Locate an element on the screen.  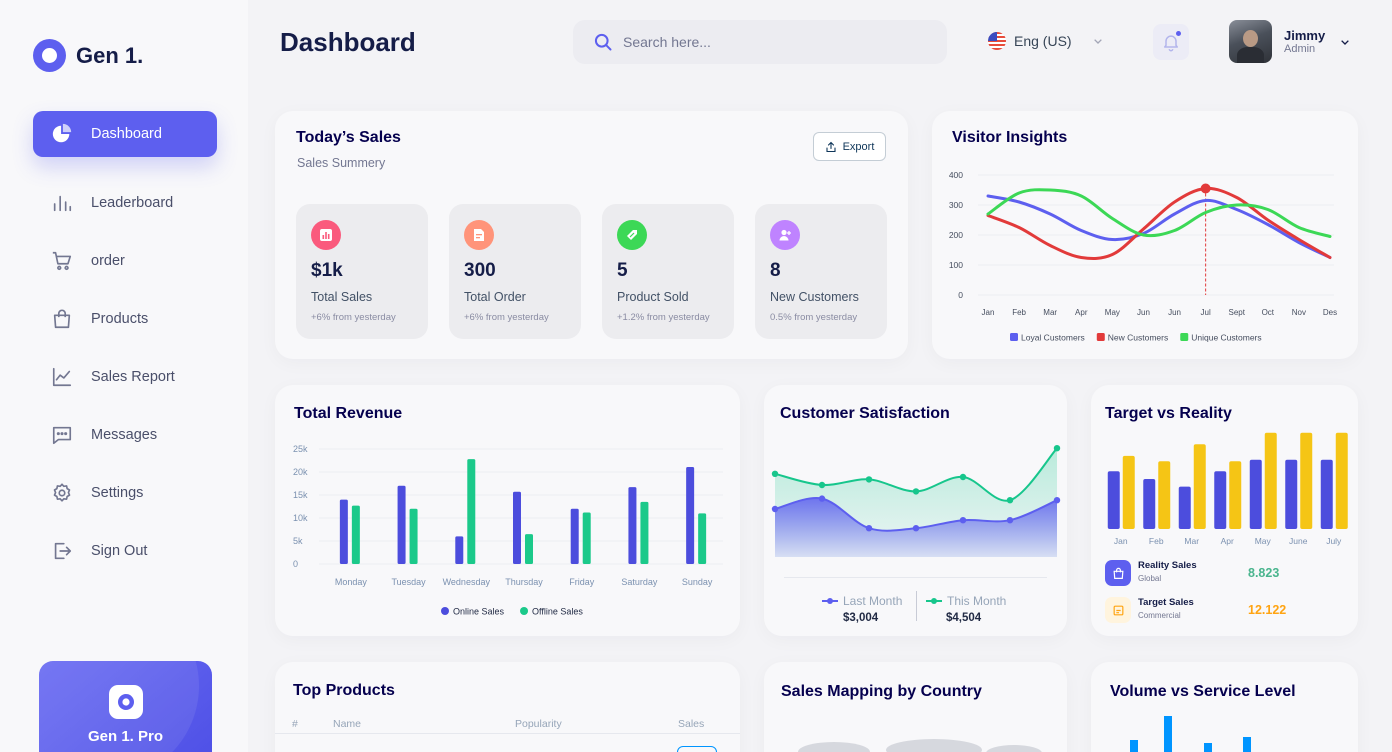
x-tick-label: Jul is located at coordinates (1206, 312).